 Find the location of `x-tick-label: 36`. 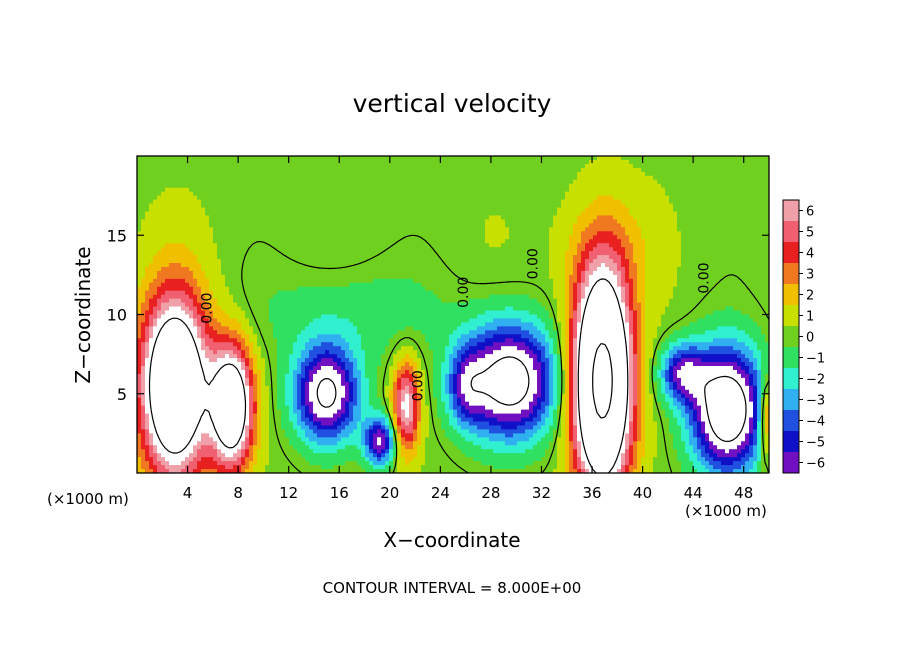

x-tick-label: 36 is located at coordinates (591, 493).